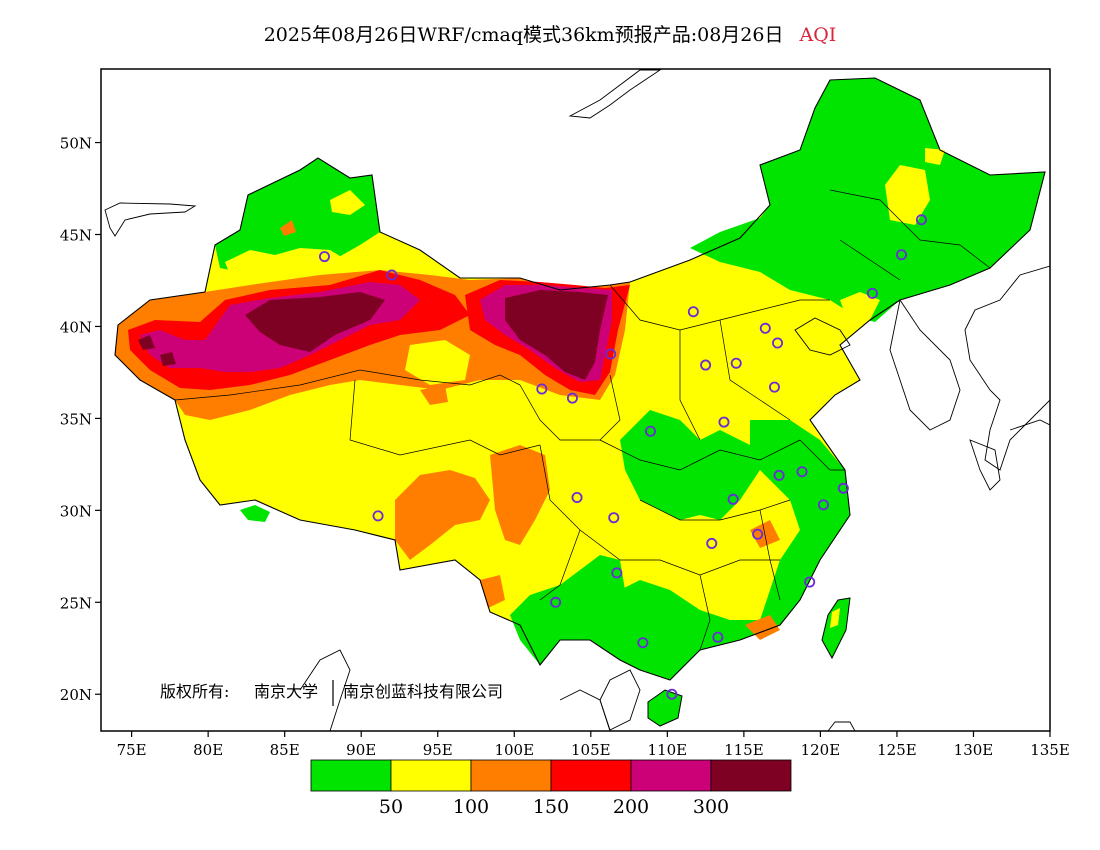 This screenshot has height=850, width=1100. I want to click on lon-tick-label: 85E, so click(285, 750).